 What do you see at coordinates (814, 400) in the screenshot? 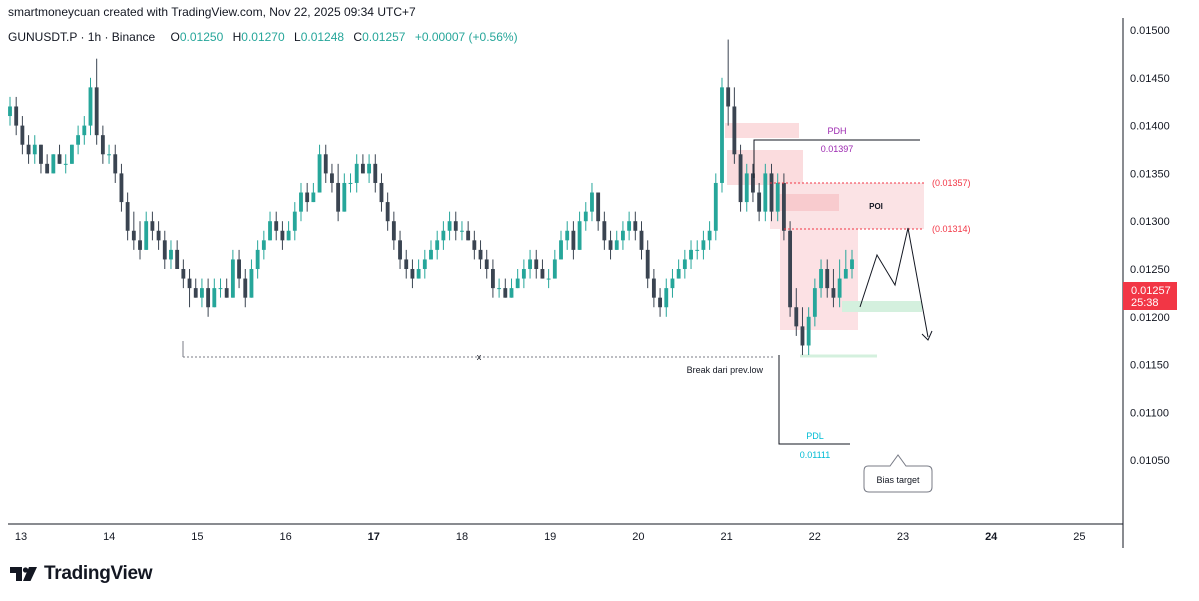
I see `pdl-line` at bounding box center [814, 400].